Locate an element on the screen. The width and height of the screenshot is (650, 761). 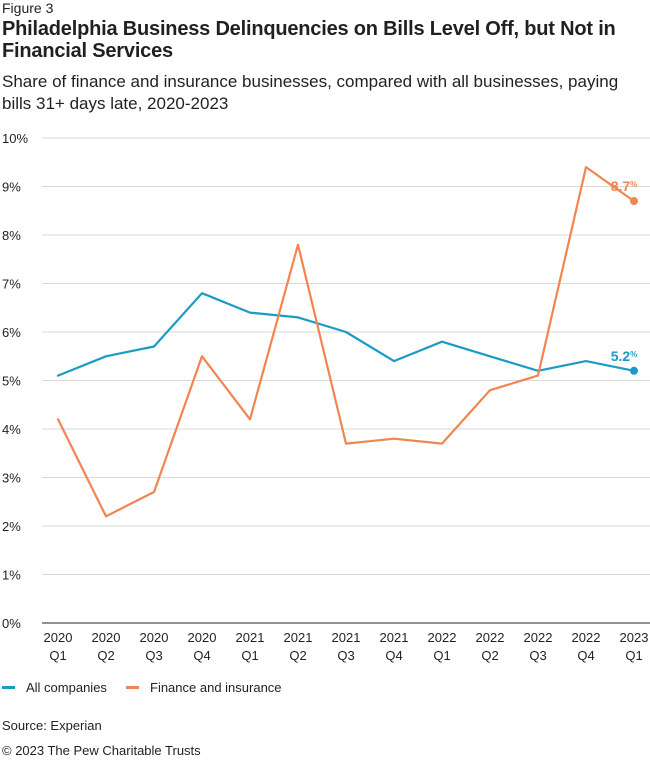
legend-swatch-finance is located at coordinates (132, 687).